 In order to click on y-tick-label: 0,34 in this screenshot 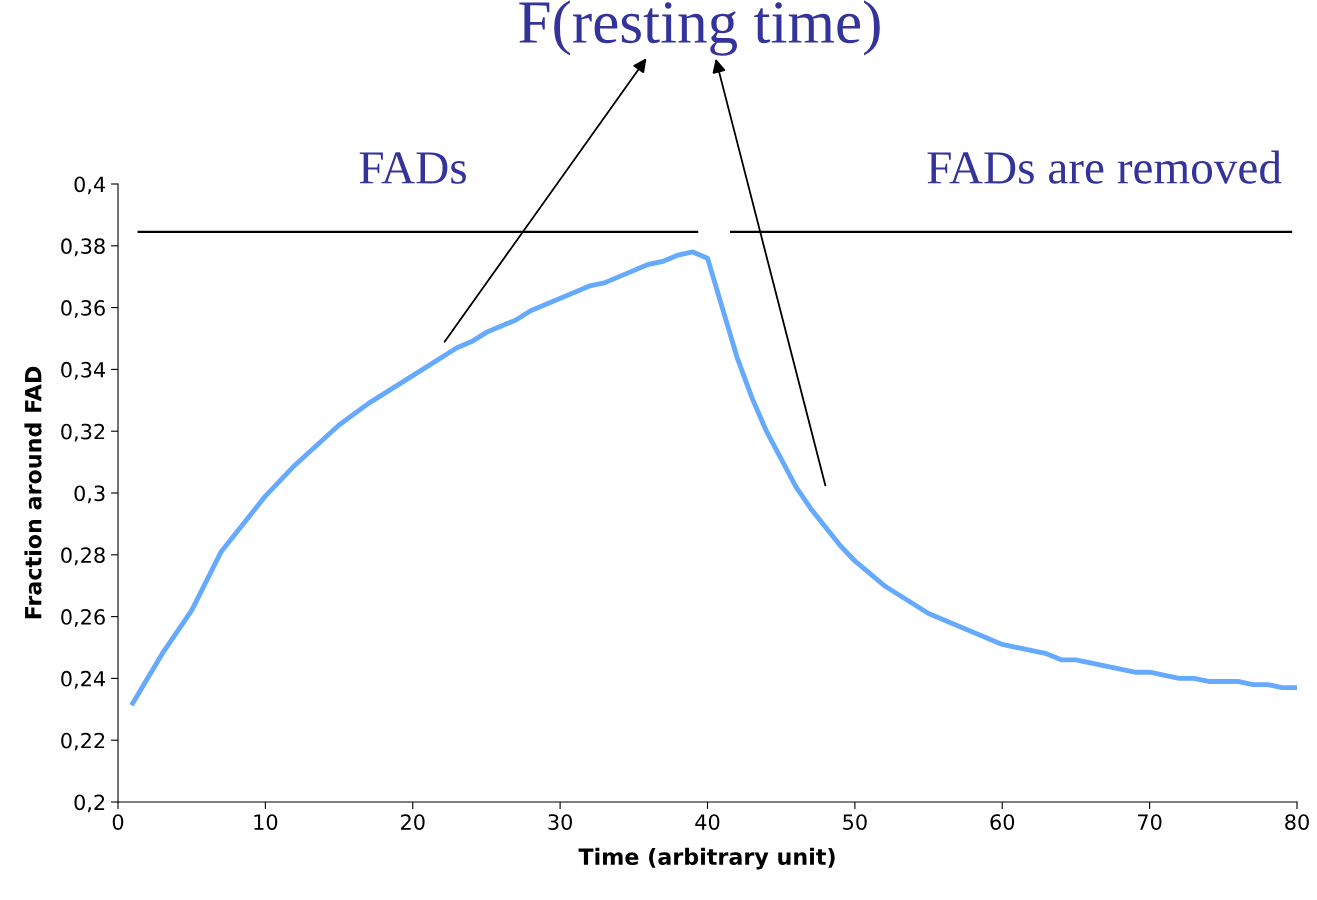, I will do `click(83, 370)`.